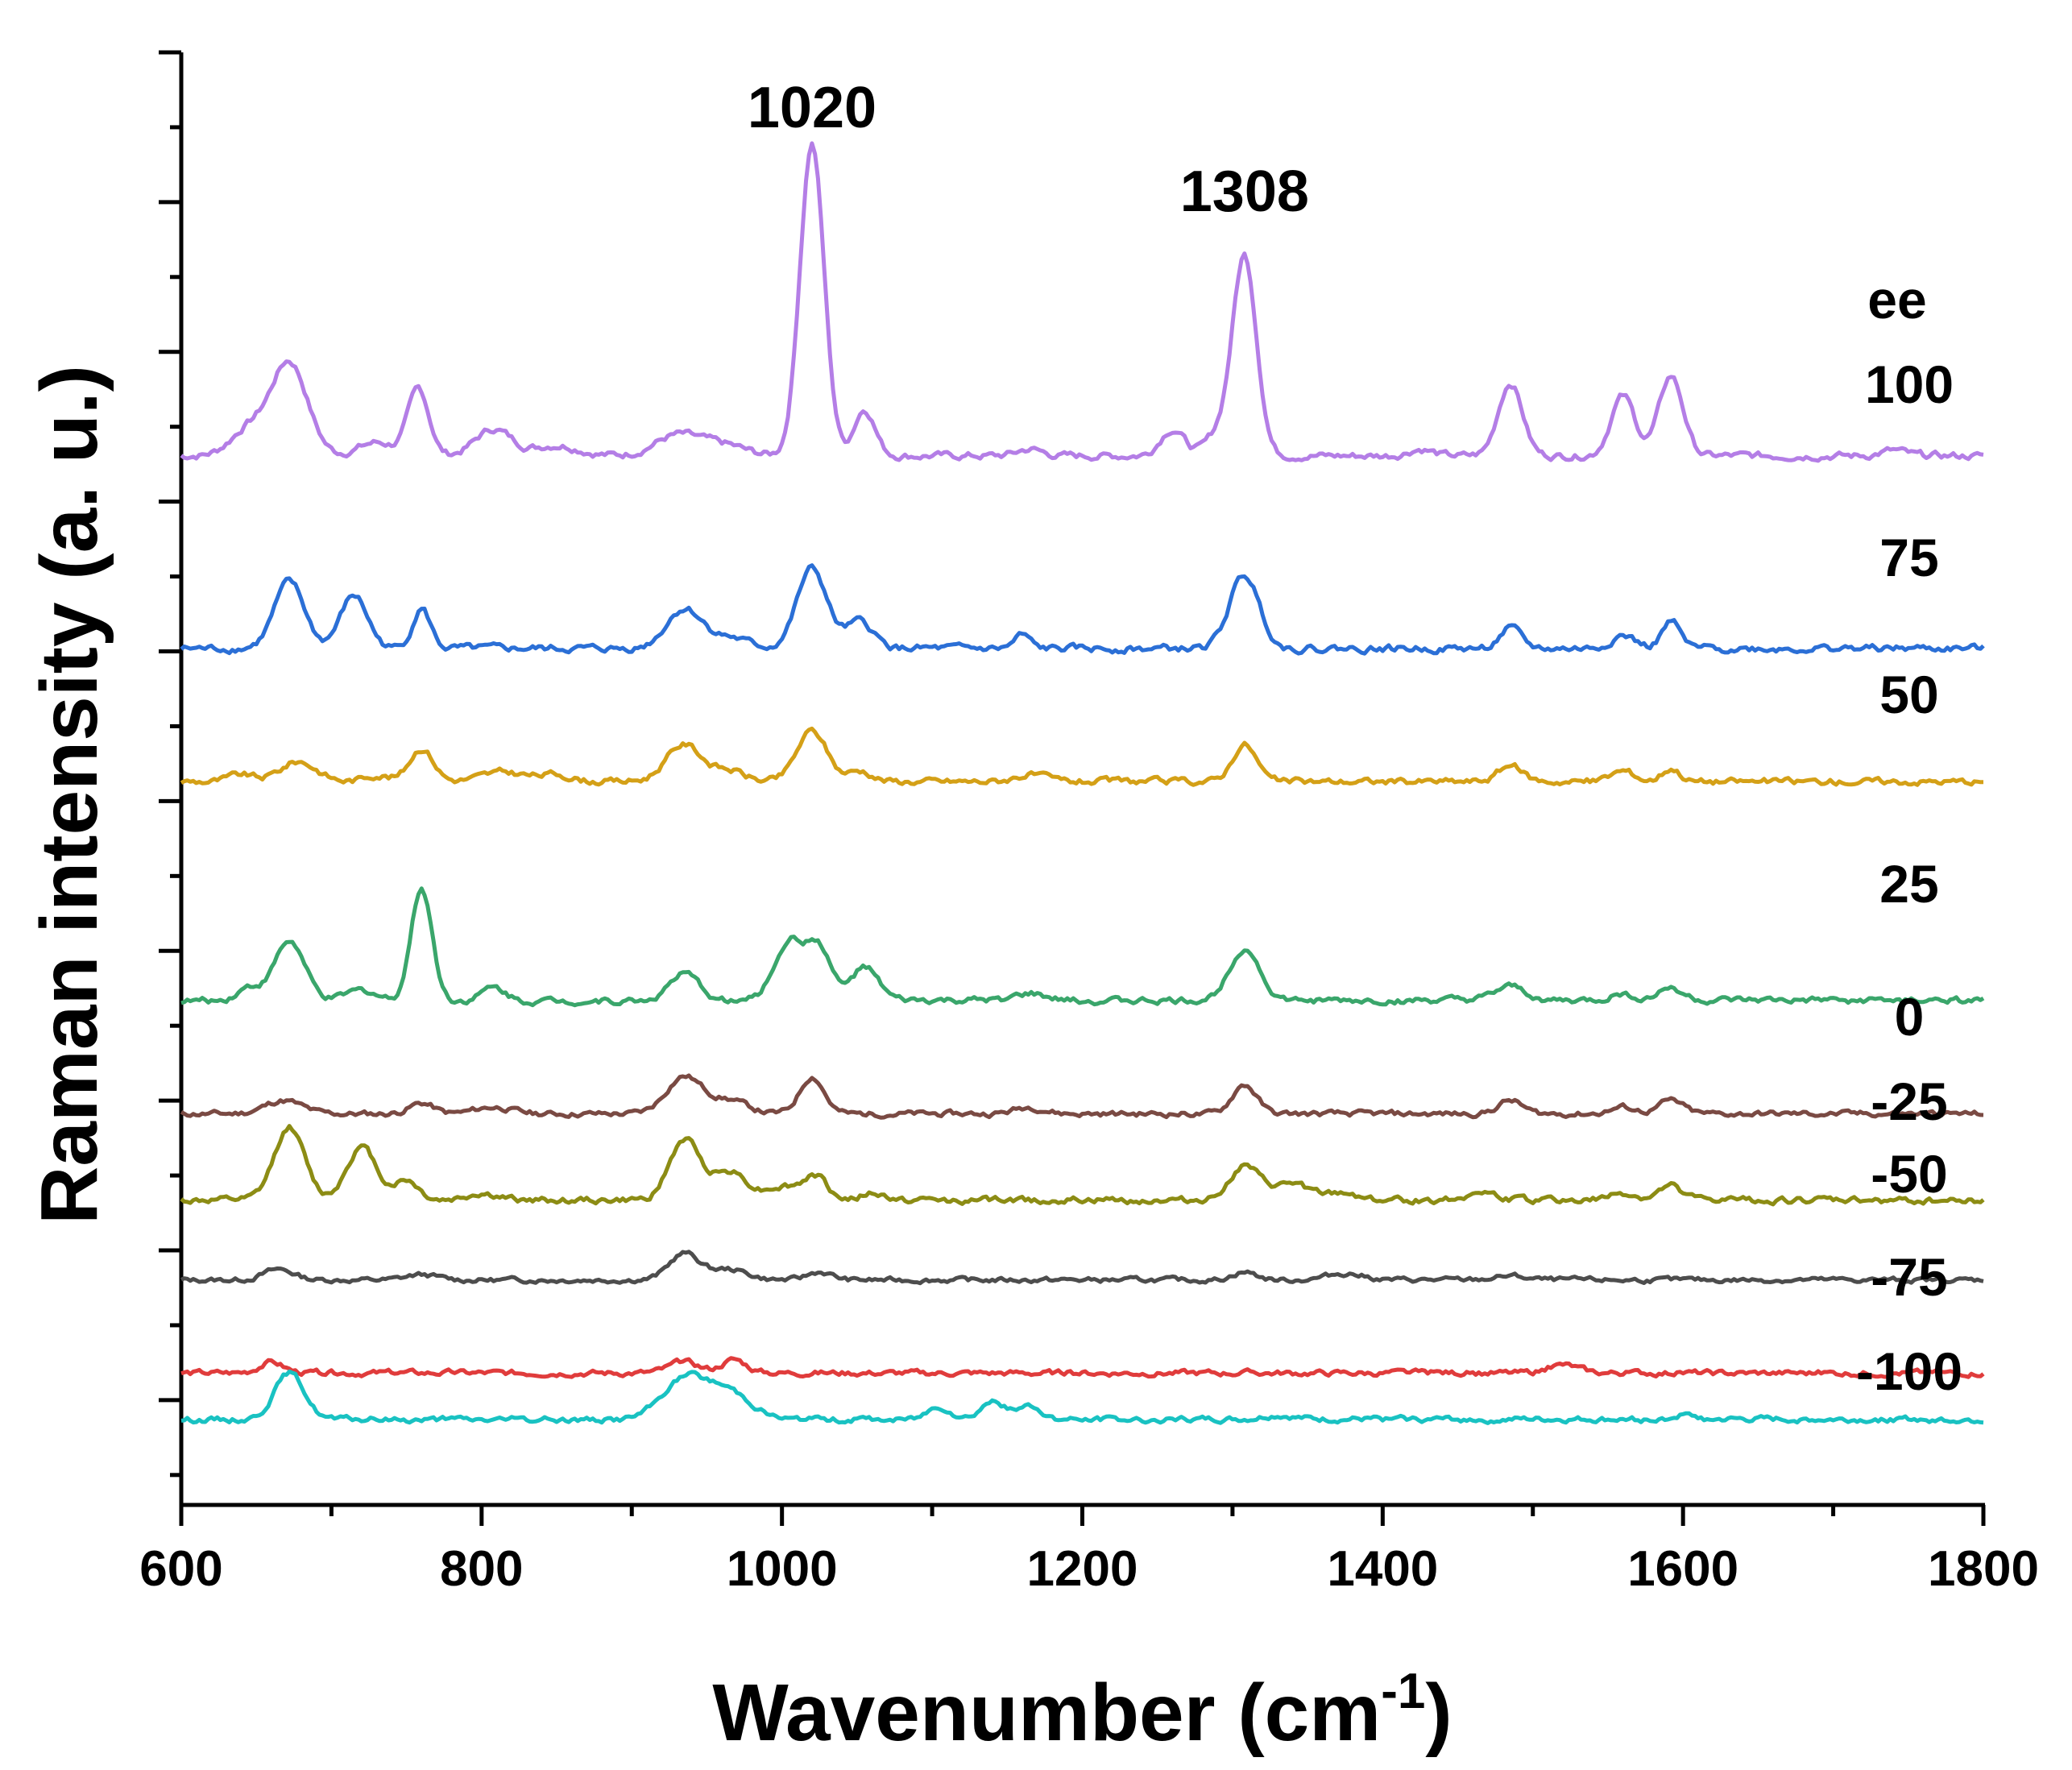 The width and height of the screenshot is (2072, 1770). I want to click on series-label--100: -100, so click(1909, 1371).